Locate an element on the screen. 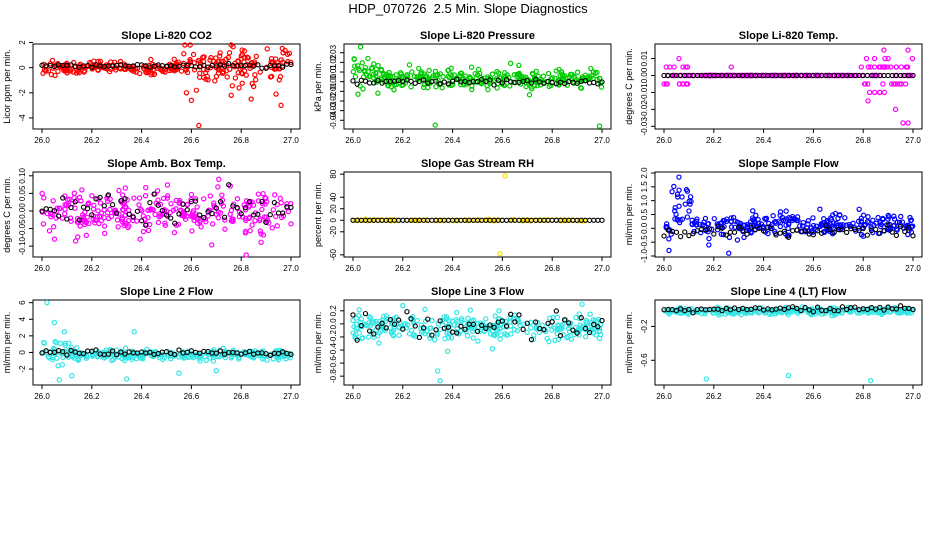 The height and width of the screenshot is (540, 936). y-tick-label: 0 is located at coordinates (22, 352).